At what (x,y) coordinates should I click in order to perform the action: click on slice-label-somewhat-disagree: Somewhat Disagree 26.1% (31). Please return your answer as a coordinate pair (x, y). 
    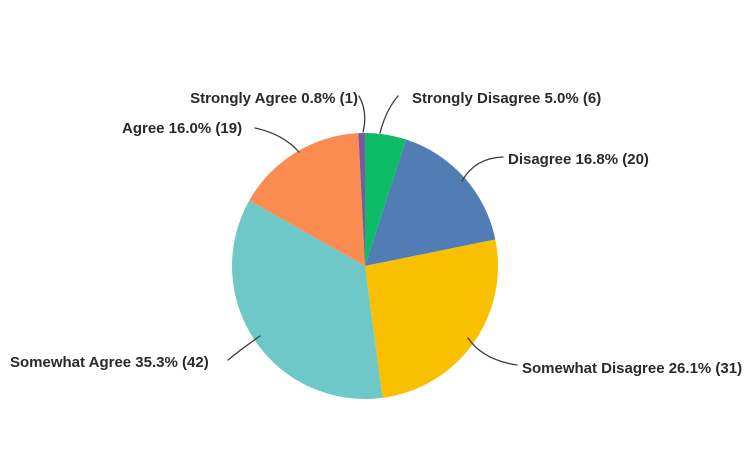
    Looking at the image, I should click on (632, 368).